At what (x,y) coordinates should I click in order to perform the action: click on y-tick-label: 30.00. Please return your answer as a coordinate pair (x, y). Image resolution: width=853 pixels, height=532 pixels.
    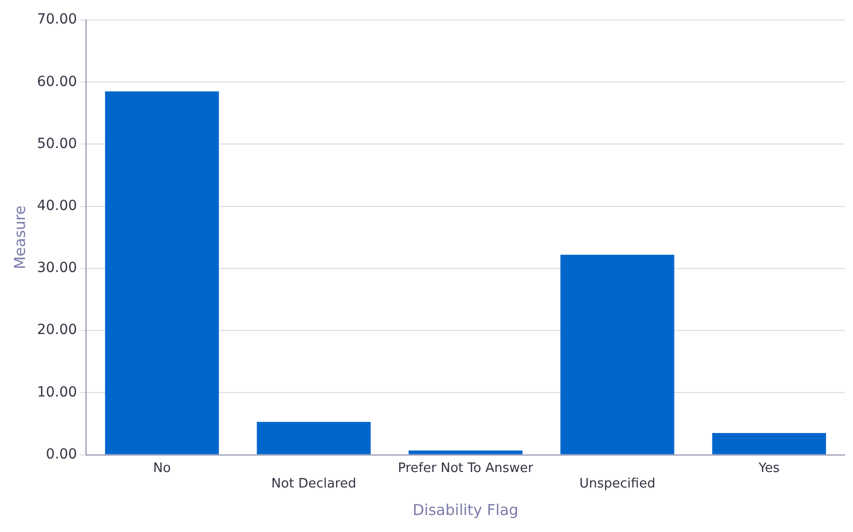
    Looking at the image, I should click on (57, 268).